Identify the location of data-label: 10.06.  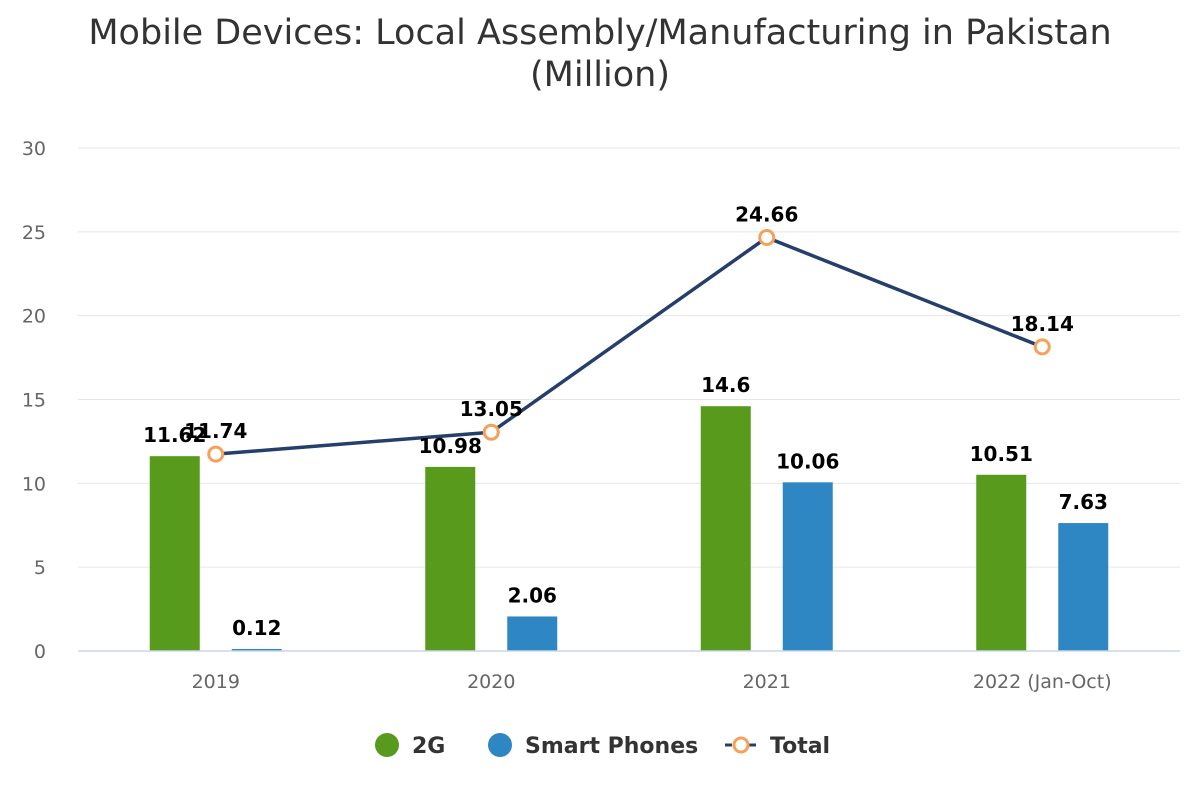
(807, 461).